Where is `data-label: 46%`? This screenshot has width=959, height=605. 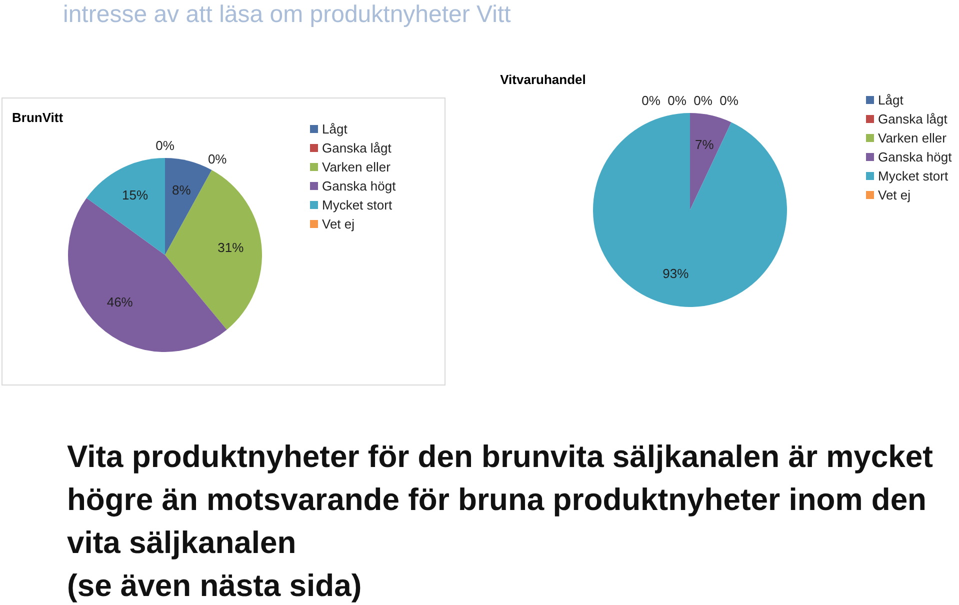 data-label: 46% is located at coordinates (120, 302).